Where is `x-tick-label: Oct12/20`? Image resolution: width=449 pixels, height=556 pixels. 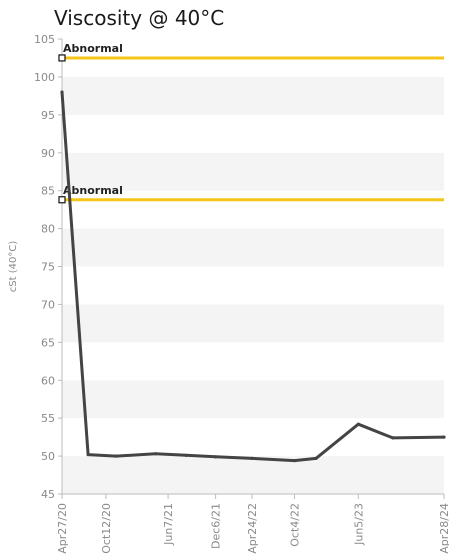 x-tick-label: Oct12/20 is located at coordinates (106, 528).